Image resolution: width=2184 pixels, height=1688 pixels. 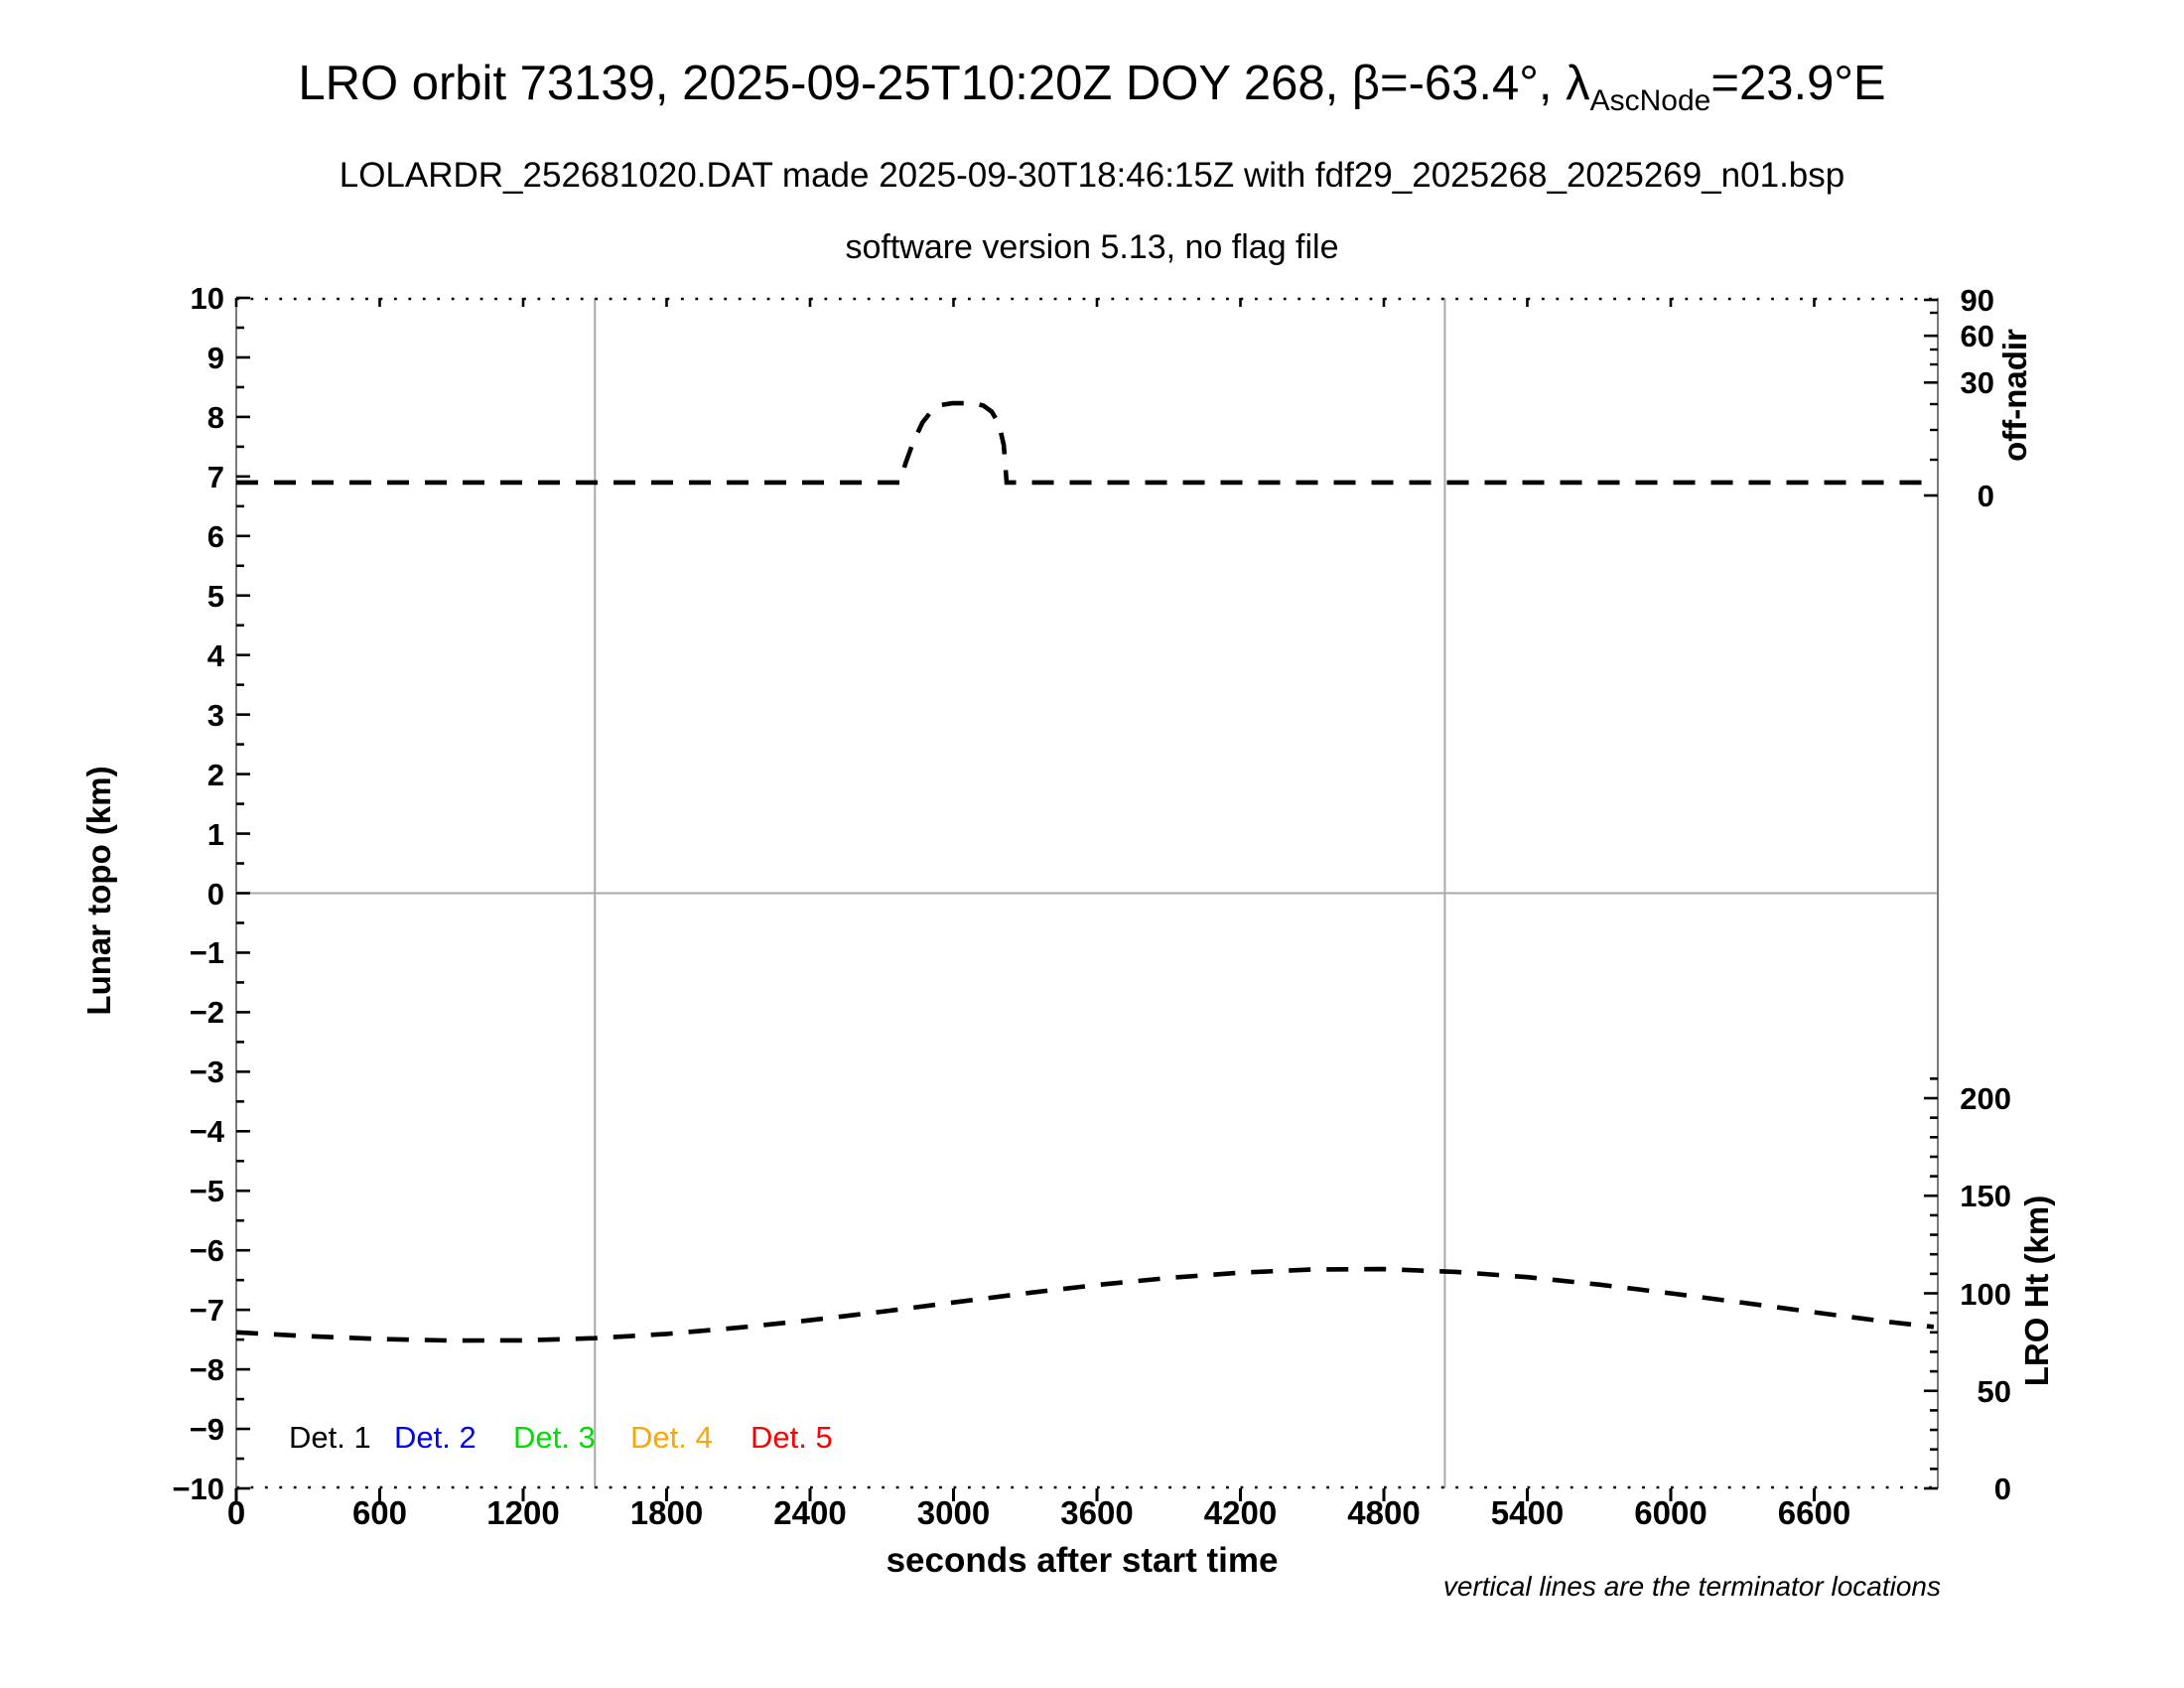 What do you see at coordinates (330, 1437) in the screenshot?
I see `legend-item-det-1: Det. 1` at bounding box center [330, 1437].